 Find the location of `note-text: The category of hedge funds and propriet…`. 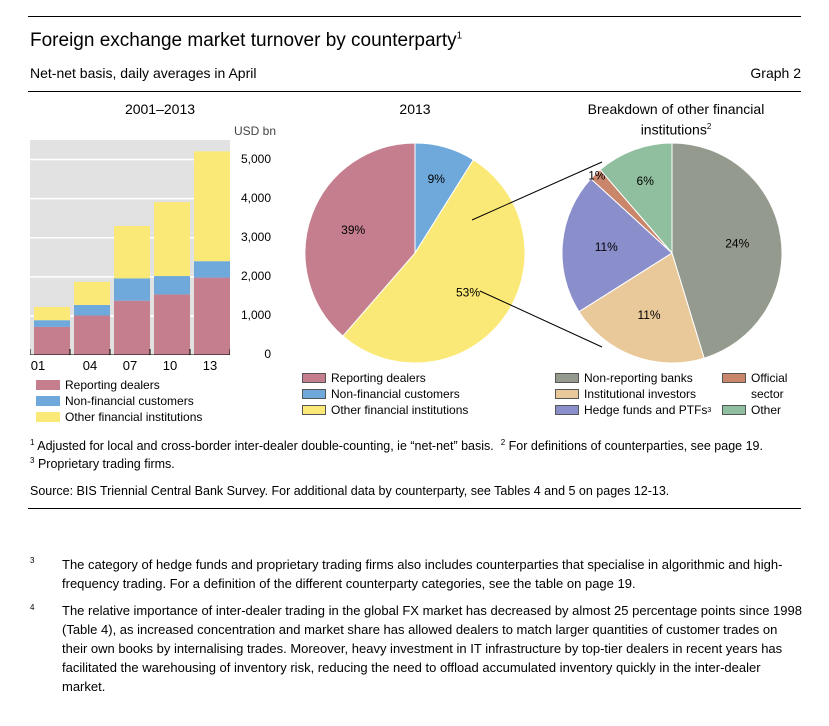

note-text: The category of hedge funds and propriet… is located at coordinates (422, 574).